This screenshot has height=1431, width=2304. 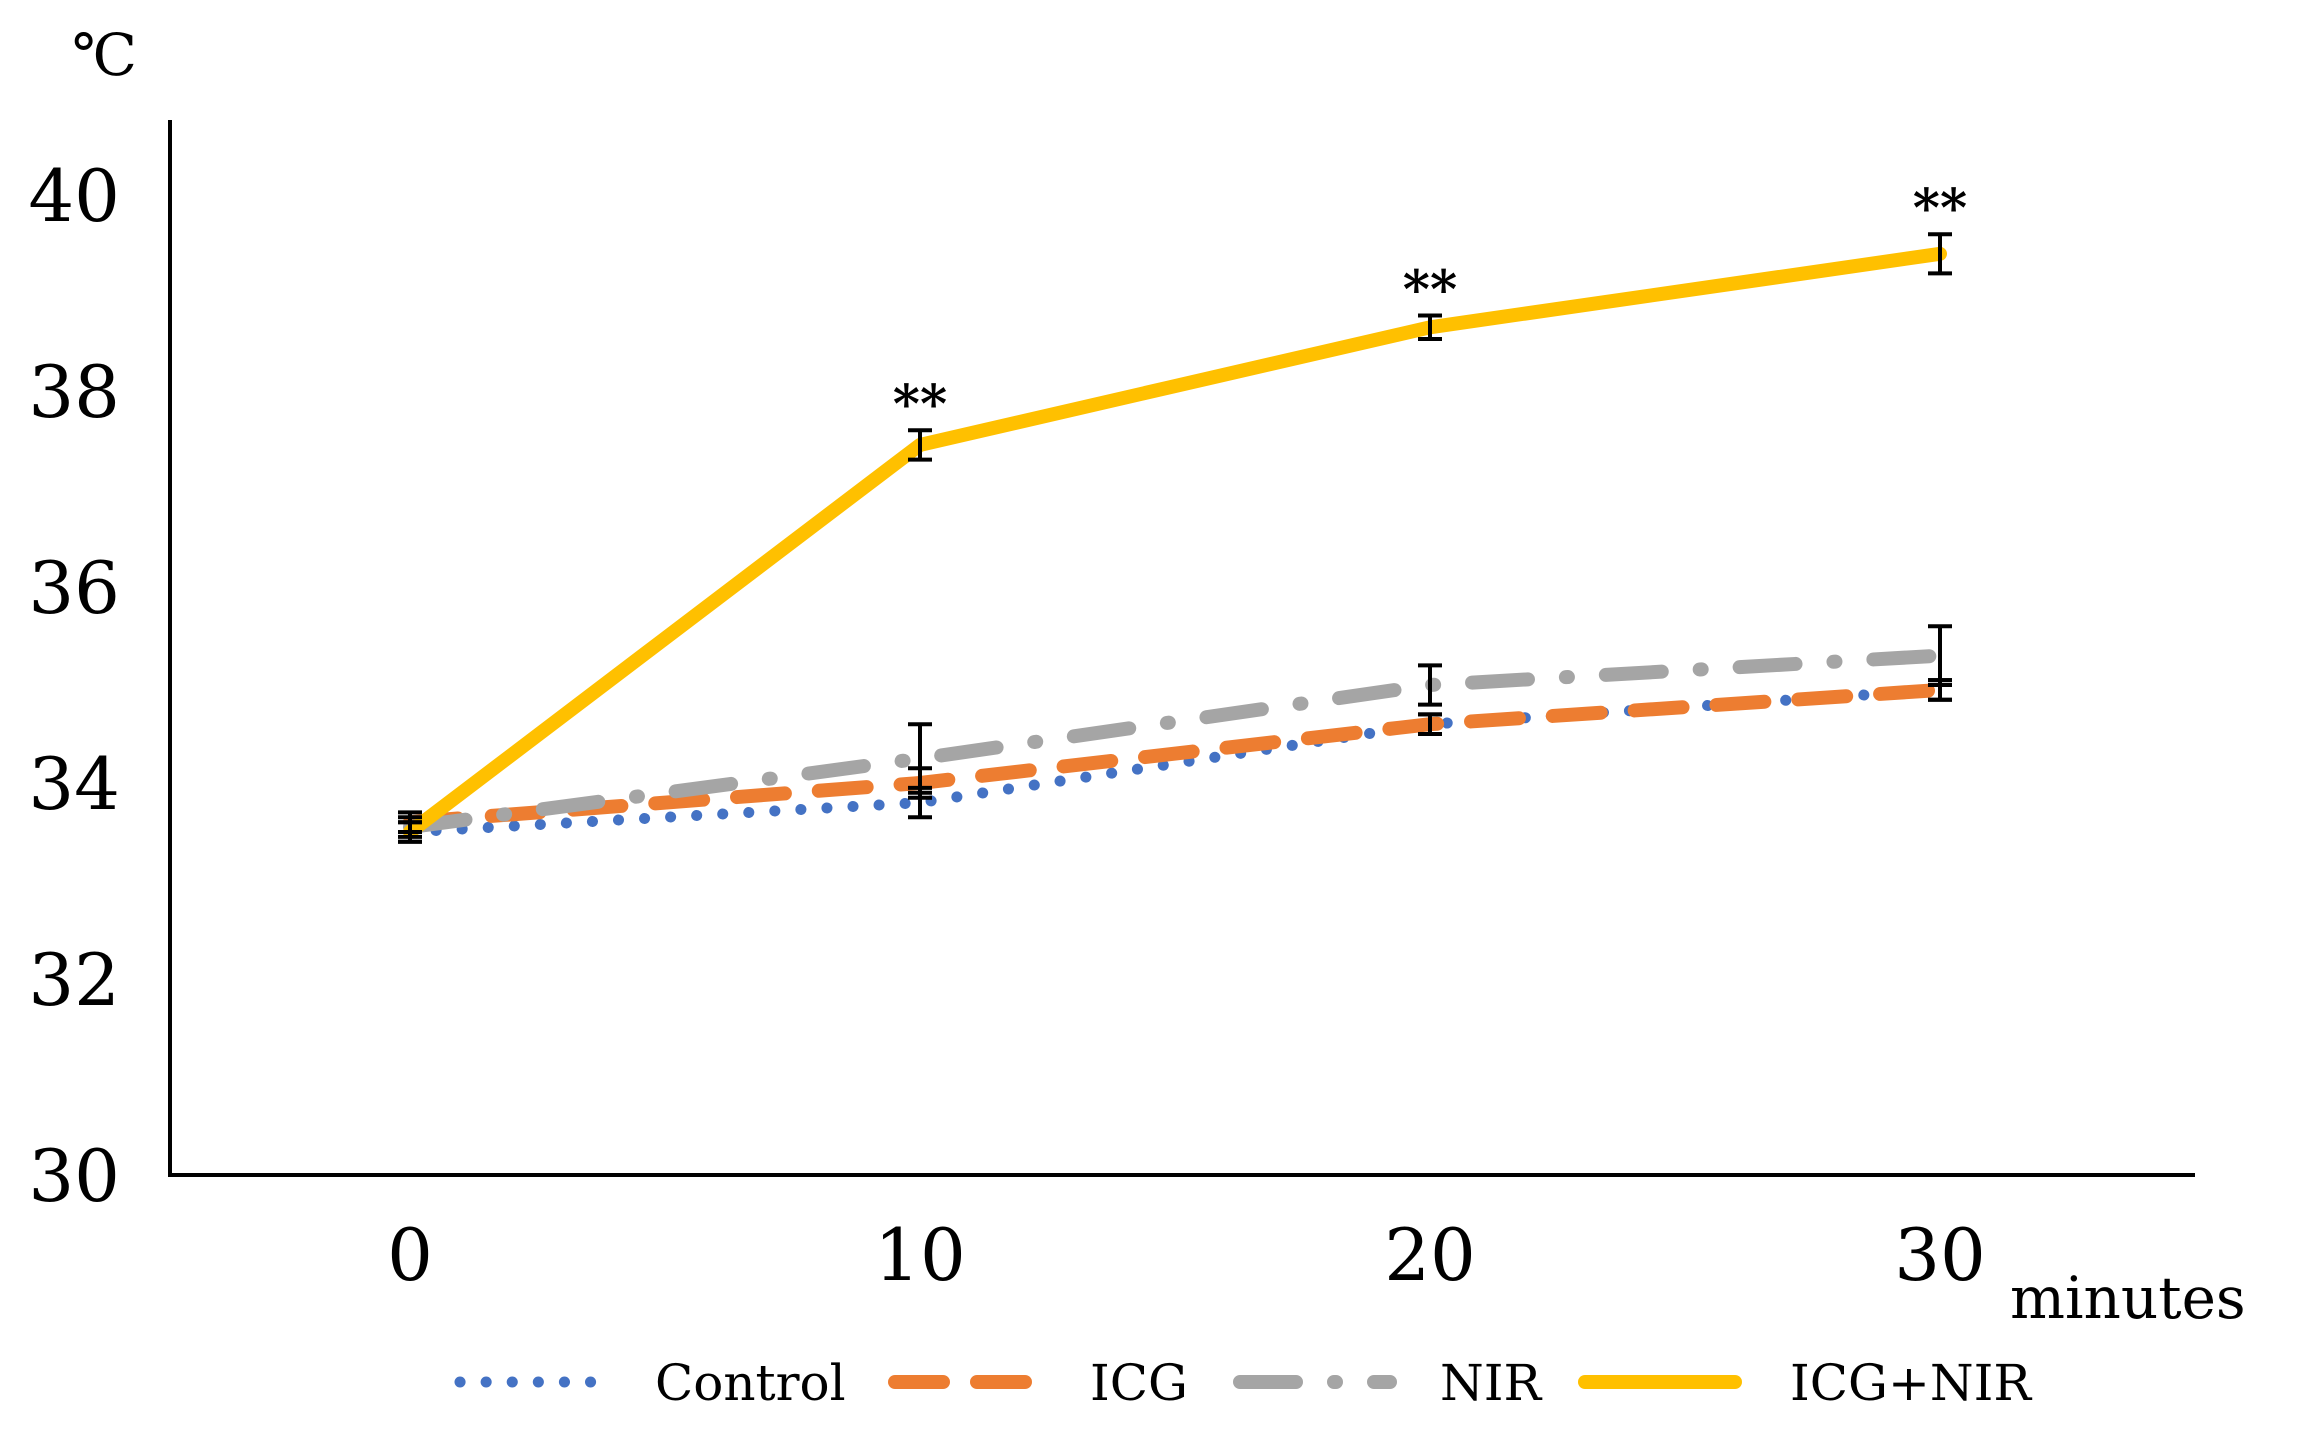 I want to click on x-tick-label: 10, so click(x=920, y=1255).